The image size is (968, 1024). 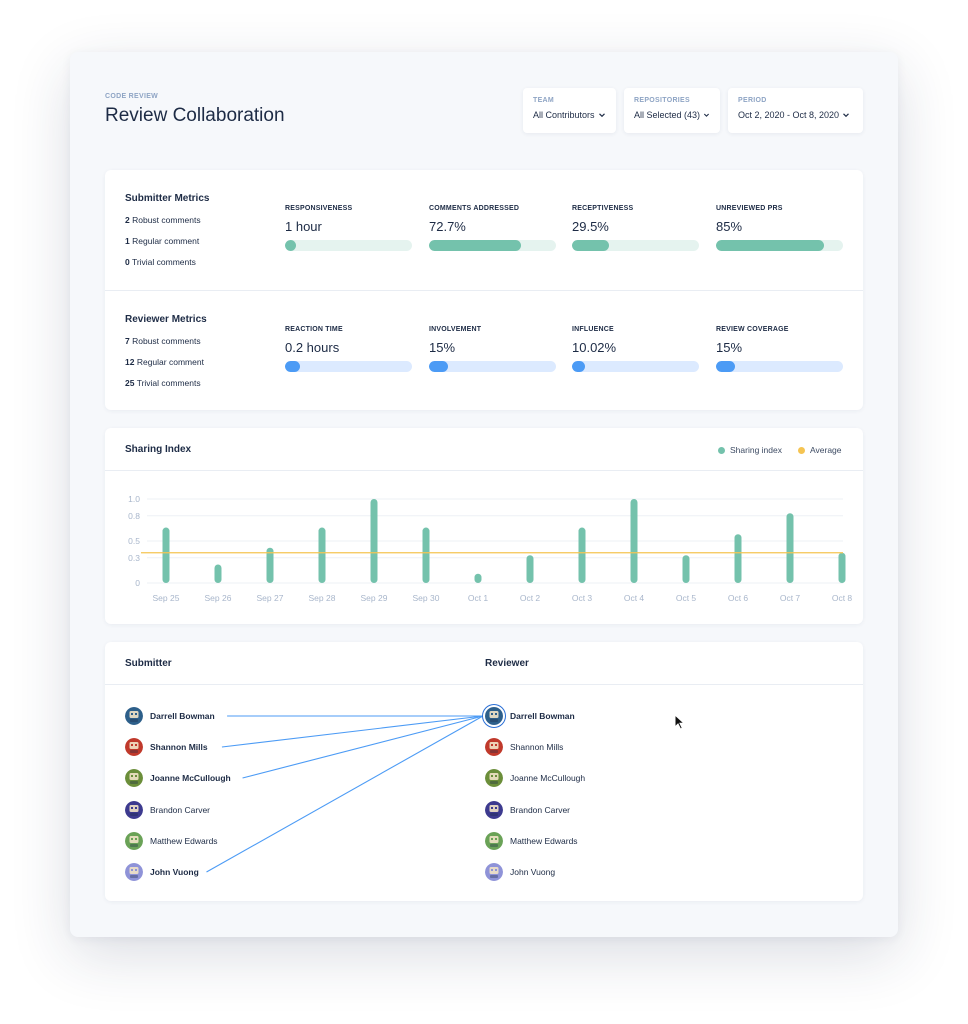 What do you see at coordinates (680, 722) in the screenshot?
I see `mouse-cursor-icon` at bounding box center [680, 722].